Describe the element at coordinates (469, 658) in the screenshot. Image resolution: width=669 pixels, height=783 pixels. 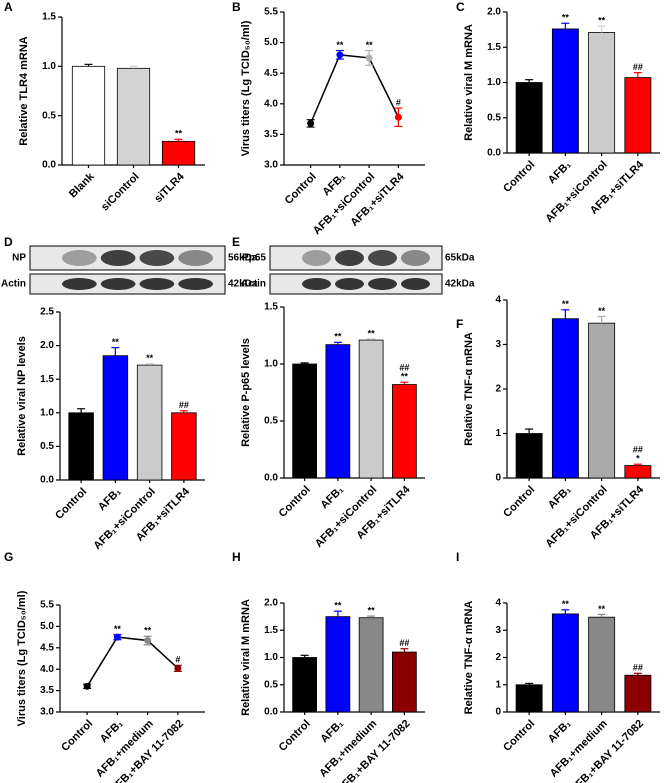
I see `y-axis-label: Relative TNF-α mRNA` at that location.